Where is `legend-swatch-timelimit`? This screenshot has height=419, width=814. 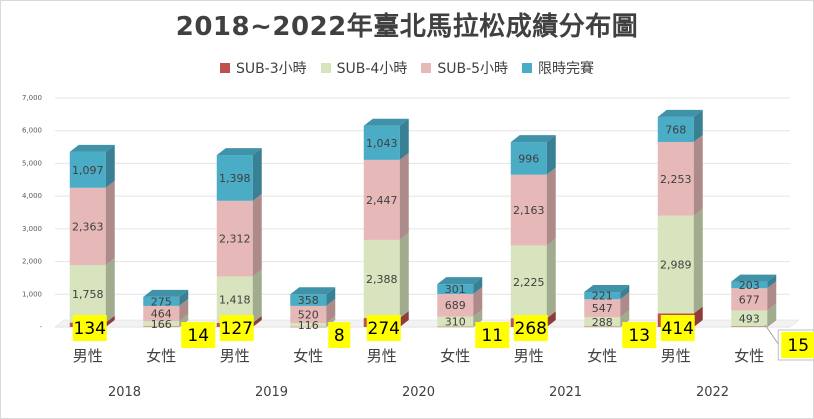 legend-swatch-timelimit is located at coordinates (527, 68).